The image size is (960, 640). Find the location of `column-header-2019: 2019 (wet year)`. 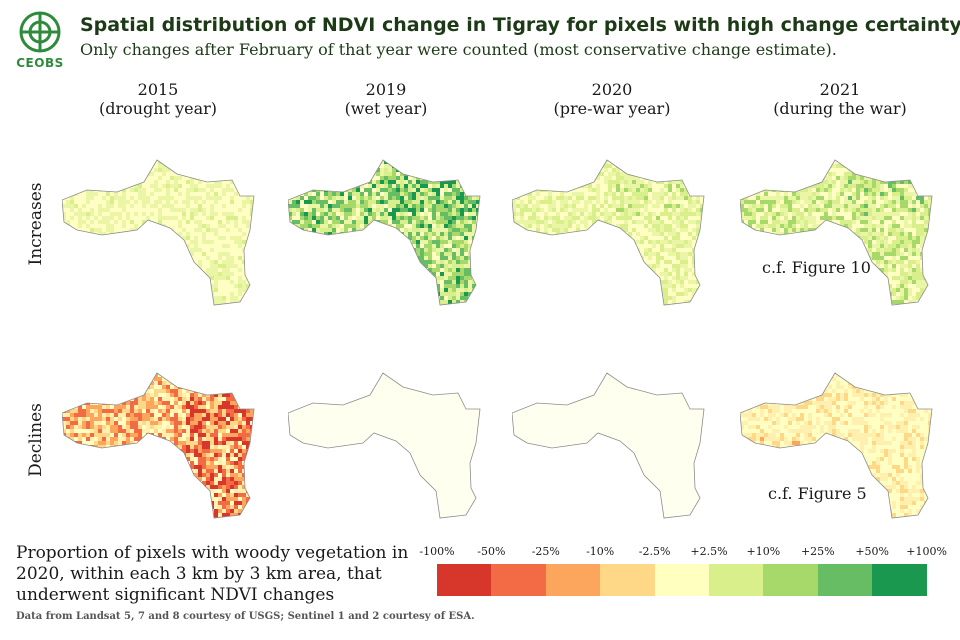

column-header-2019: 2019 (wet year) is located at coordinates (386, 99).